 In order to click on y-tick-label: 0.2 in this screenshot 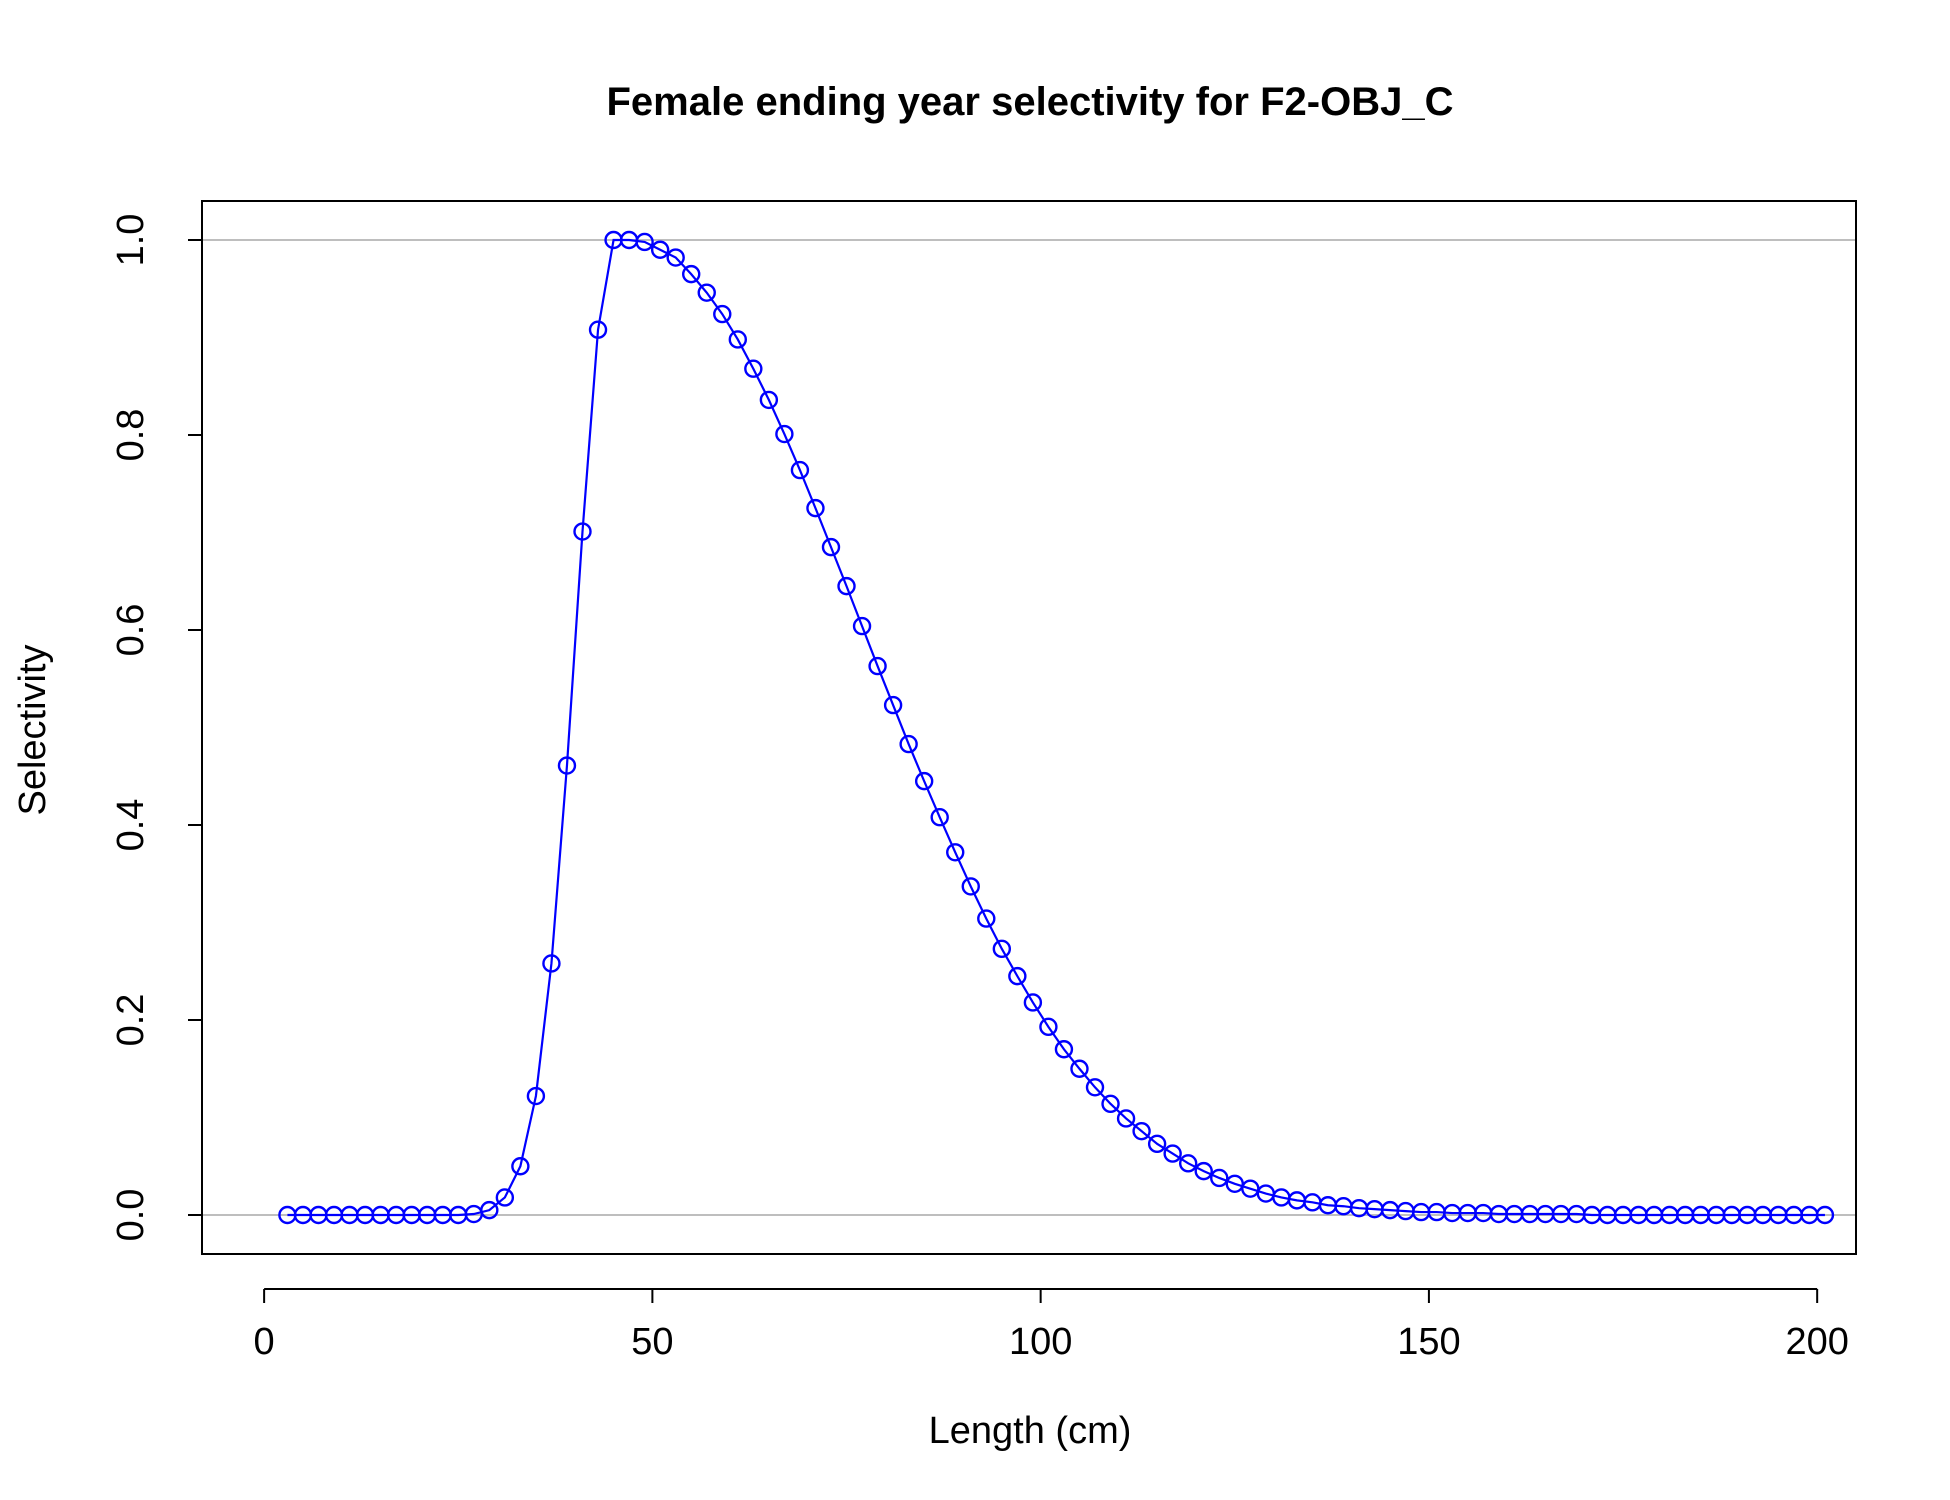, I will do `click(131, 1020)`.